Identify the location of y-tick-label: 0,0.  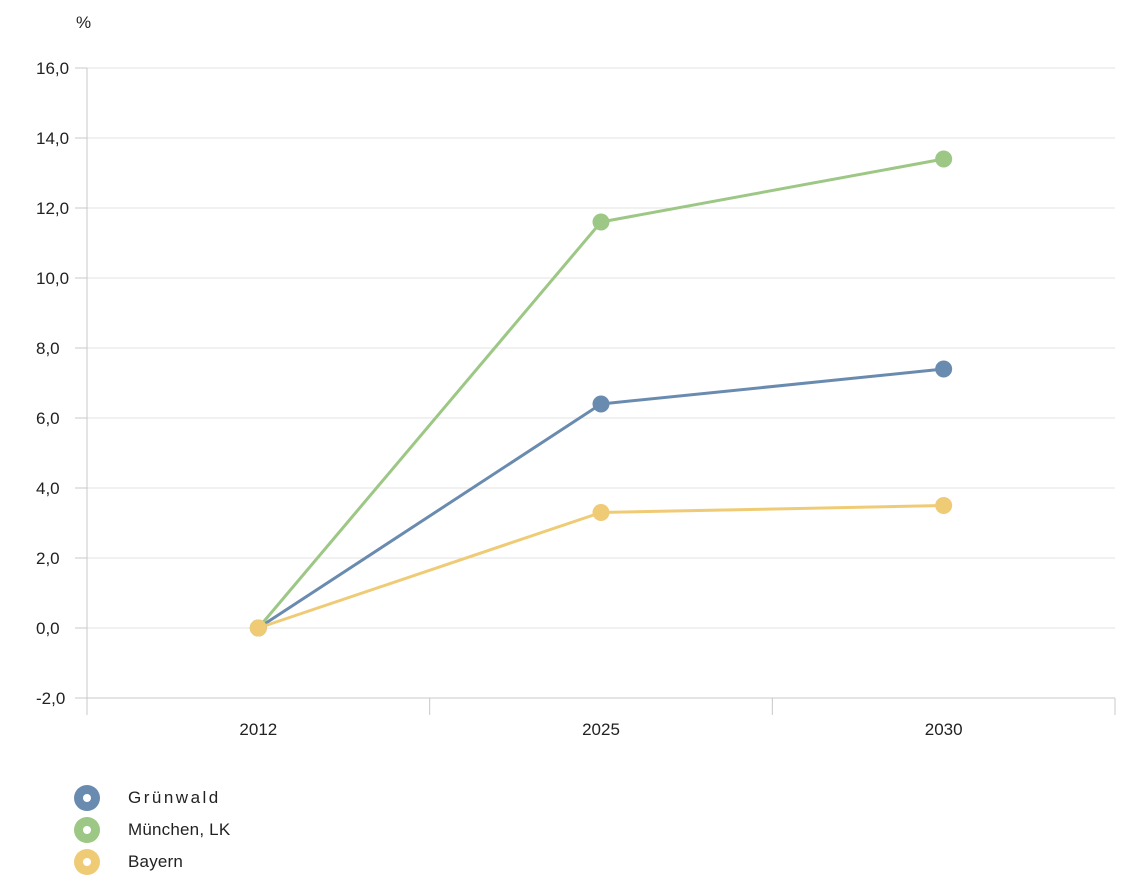
(48, 628).